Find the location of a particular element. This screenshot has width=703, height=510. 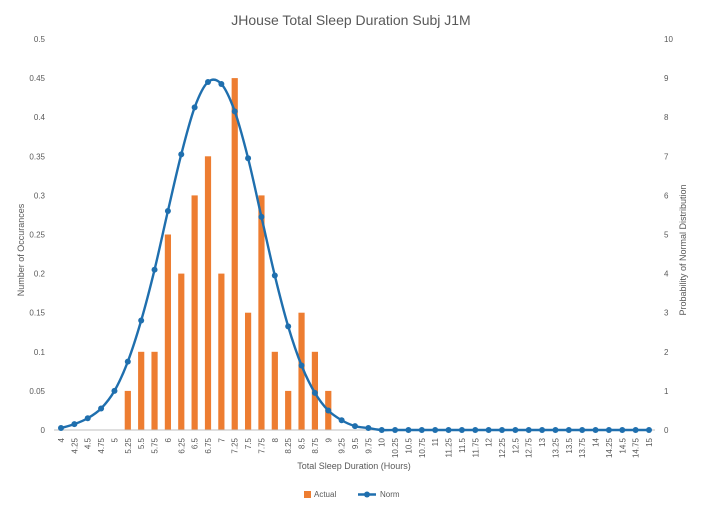

x-tick-label: 8 is located at coordinates (275, 439).